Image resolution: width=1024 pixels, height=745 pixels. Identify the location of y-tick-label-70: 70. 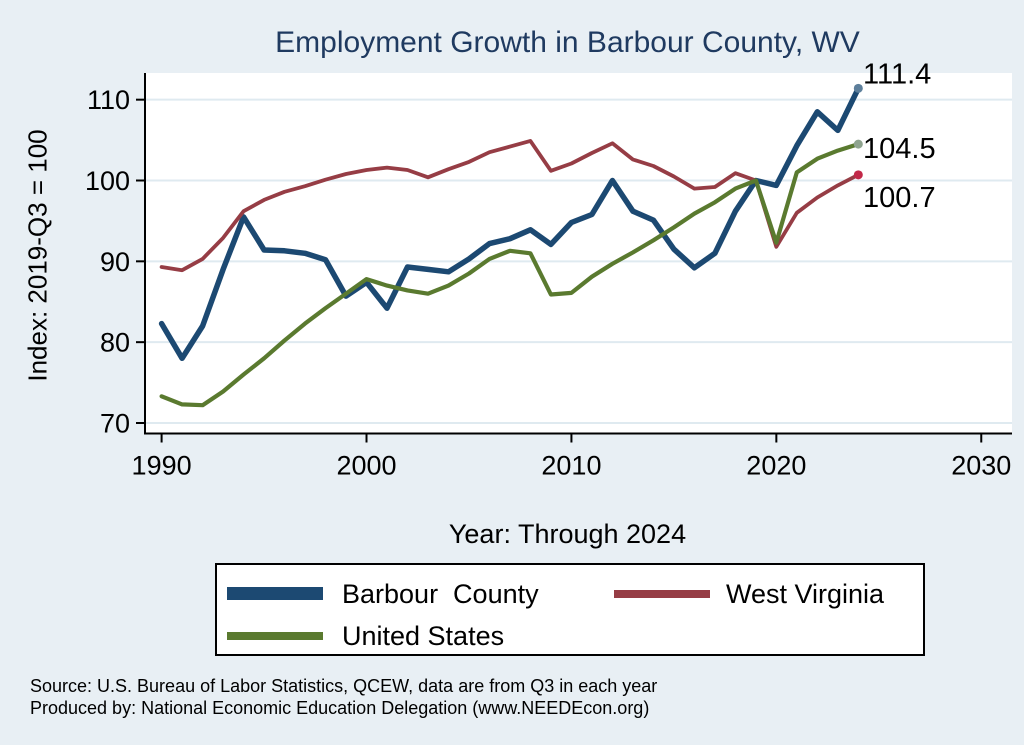
(115, 423).